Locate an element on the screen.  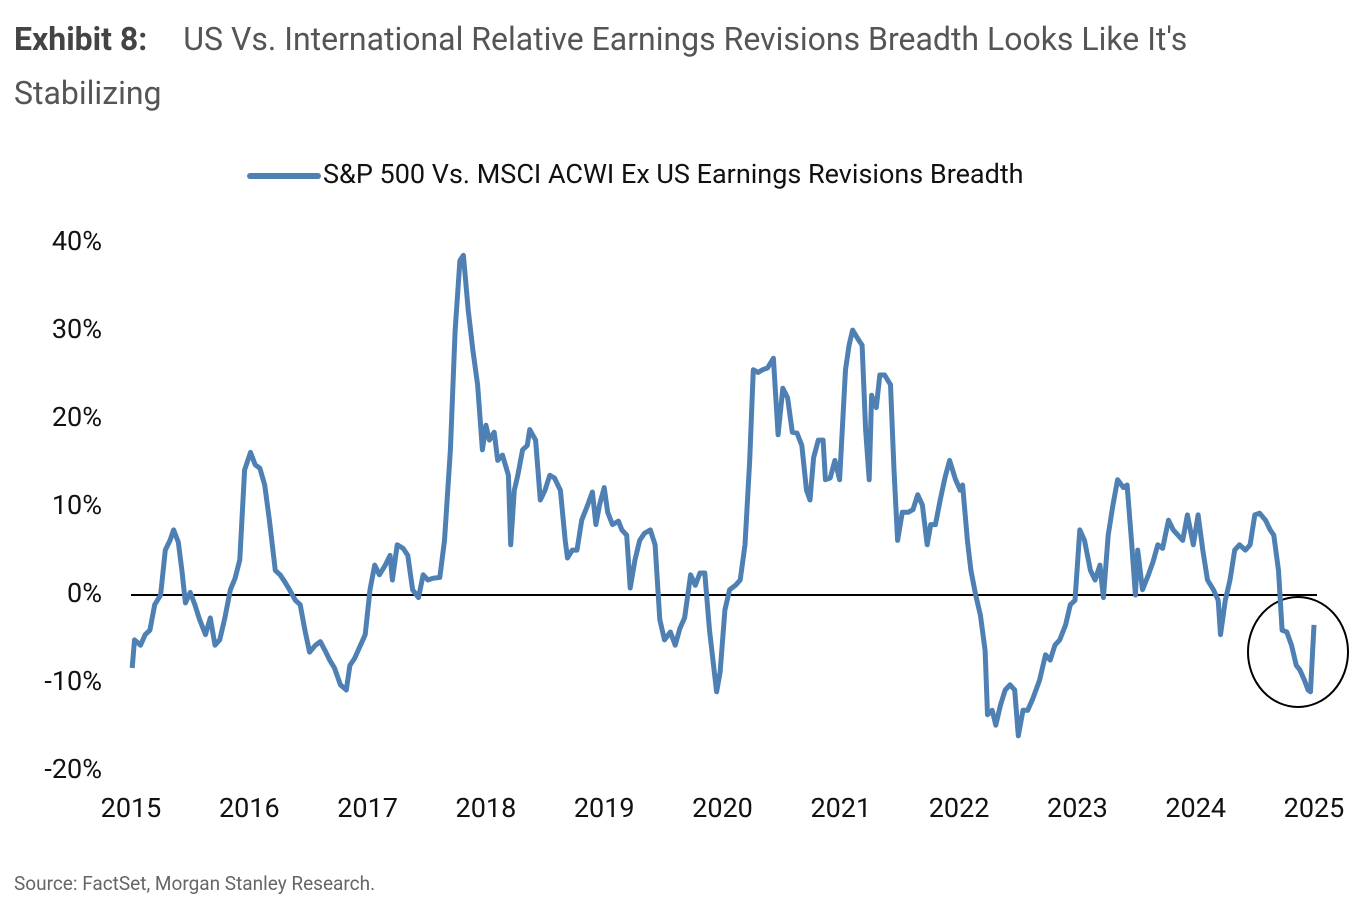
x-tick-label: 2022 is located at coordinates (959, 808).